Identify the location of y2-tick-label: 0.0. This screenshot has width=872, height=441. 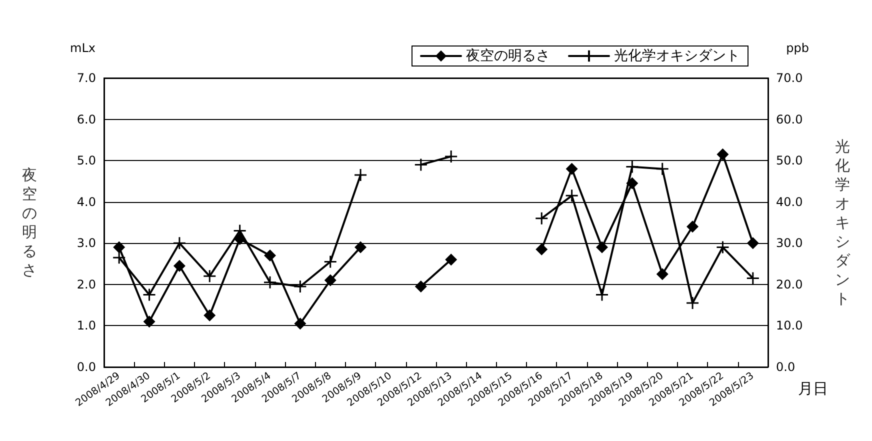
(786, 367).